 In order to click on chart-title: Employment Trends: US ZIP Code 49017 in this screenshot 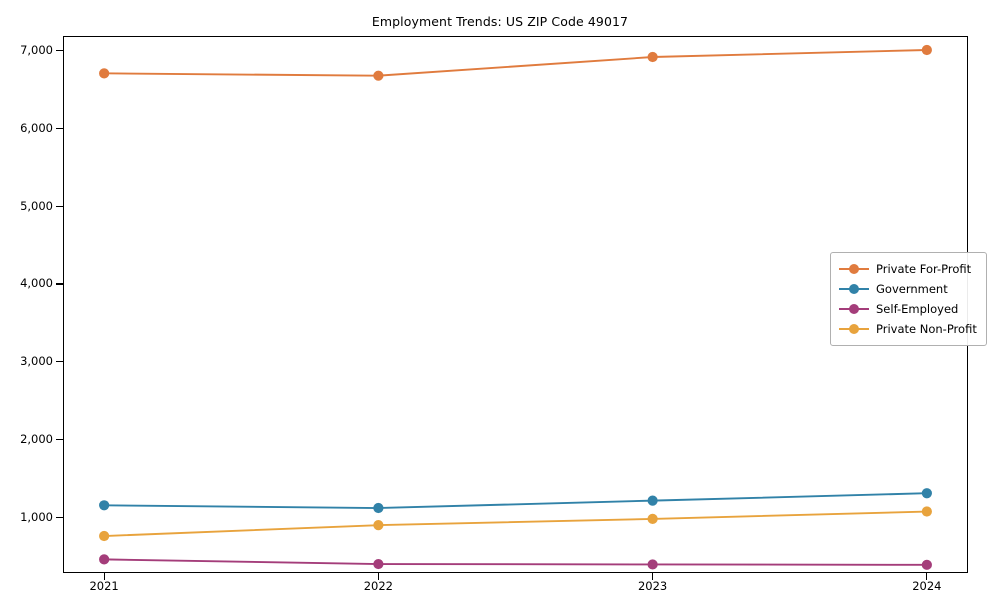, I will do `click(500, 21)`.